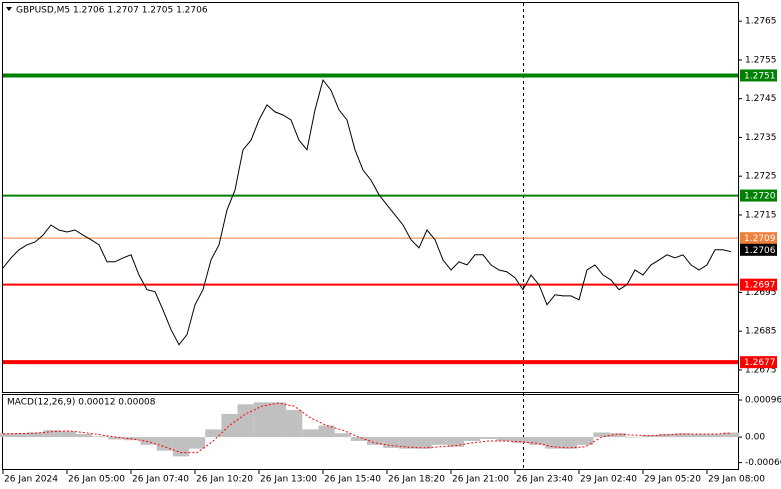 The image size is (781, 489). I want to click on level-label: 1.2697, so click(760, 286).